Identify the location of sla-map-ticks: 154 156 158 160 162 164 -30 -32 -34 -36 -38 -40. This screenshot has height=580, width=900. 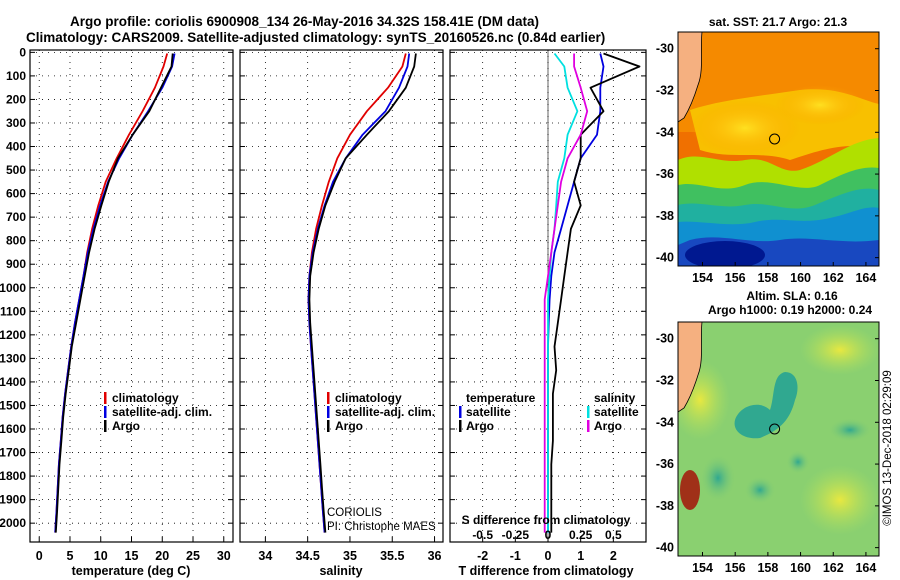
(767, 453).